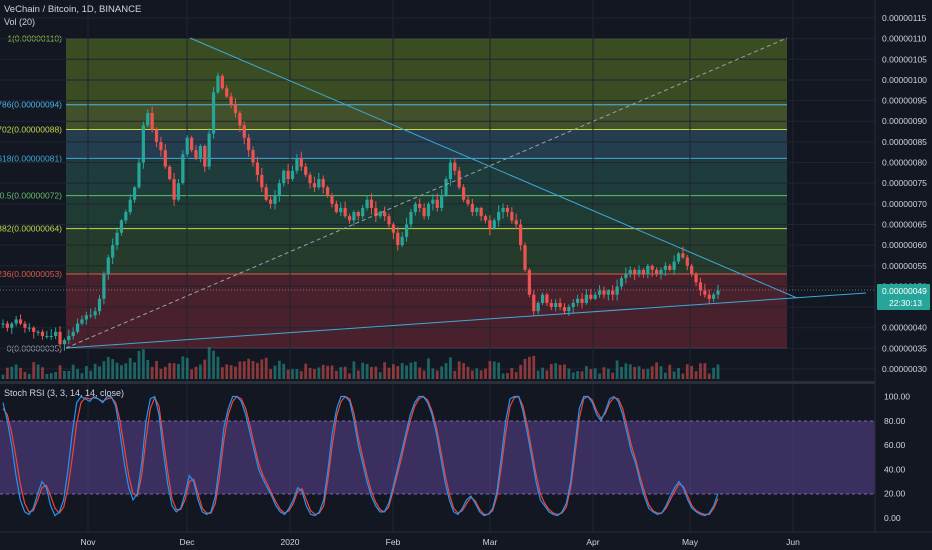 Image resolution: width=932 pixels, height=550 pixels. Describe the element at coordinates (466, 382) in the screenshot. I see `pane-separator` at that location.